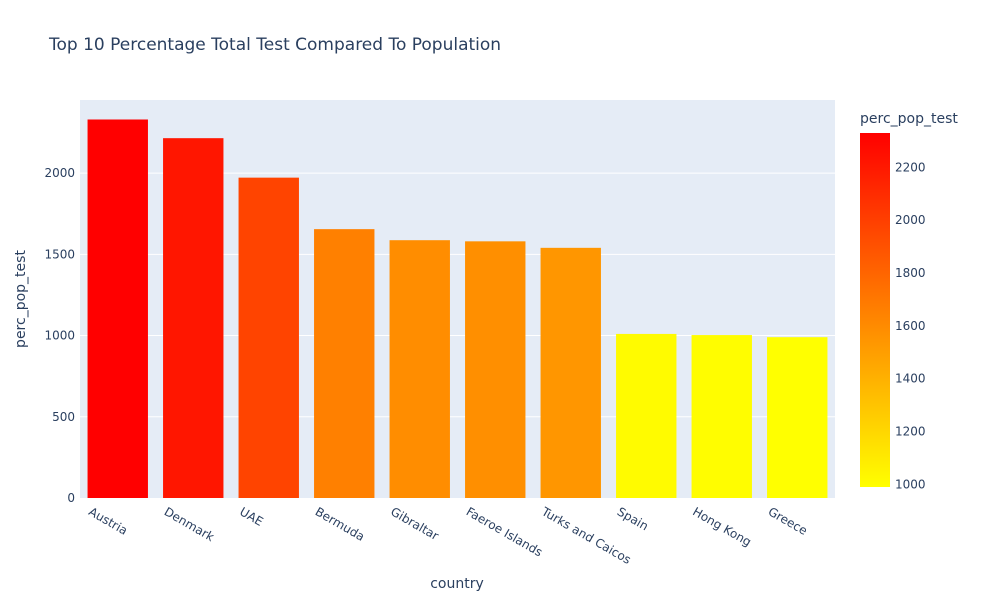  Describe the element at coordinates (722, 526) in the screenshot. I see `x-tick-label: Hong Kong` at that location.